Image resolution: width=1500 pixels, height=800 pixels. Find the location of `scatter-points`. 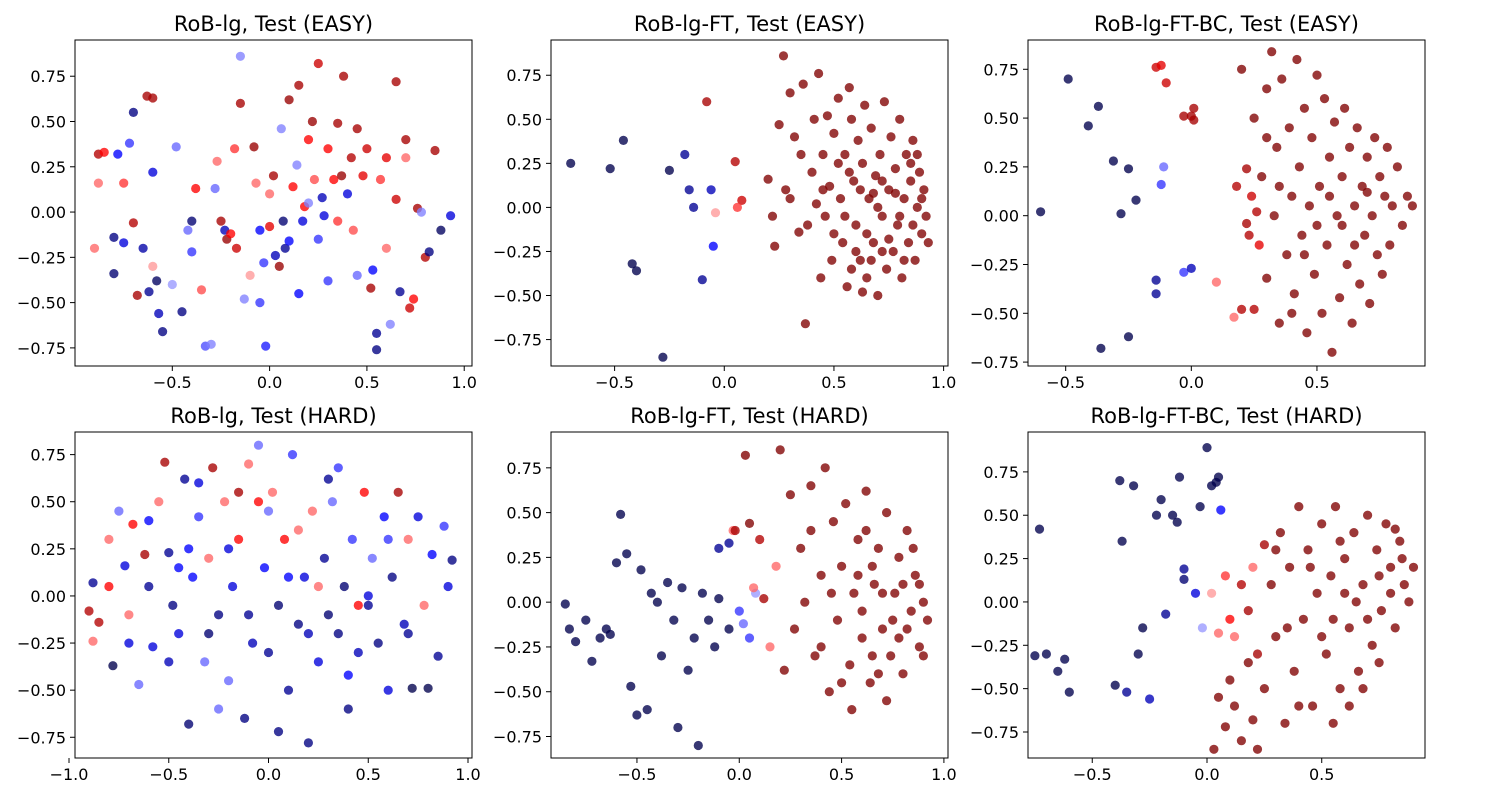

scatter-points is located at coordinates (1226, 202).